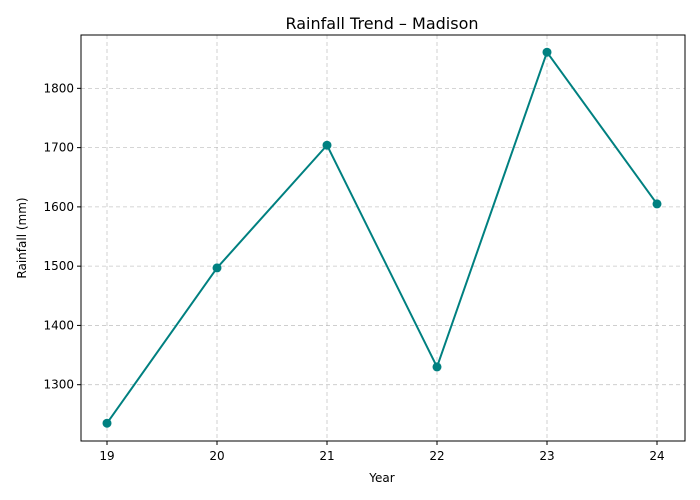 The image size is (700, 500). What do you see at coordinates (381, 23) in the screenshot?
I see `chart-title: Rainfall Trend – Madison` at bounding box center [381, 23].